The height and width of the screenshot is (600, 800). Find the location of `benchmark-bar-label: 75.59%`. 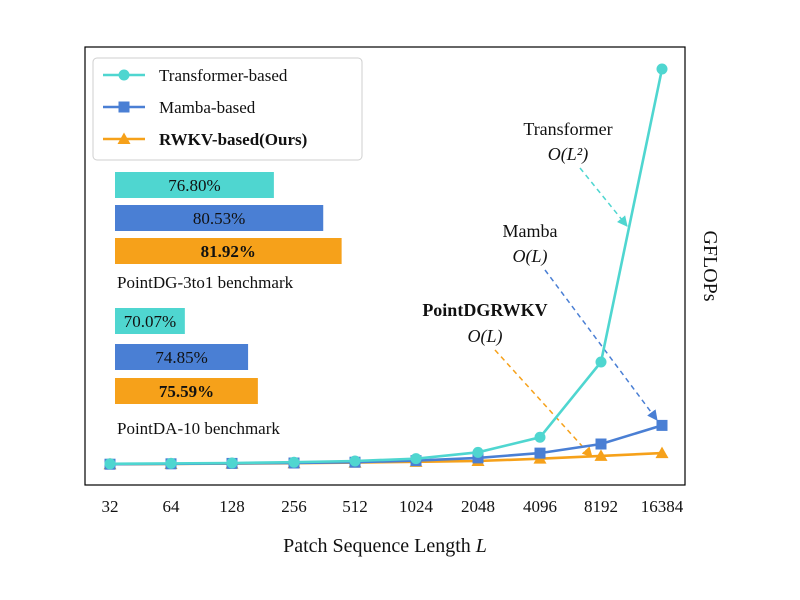

benchmark-bar-label: 75.59% is located at coordinates (186, 391).